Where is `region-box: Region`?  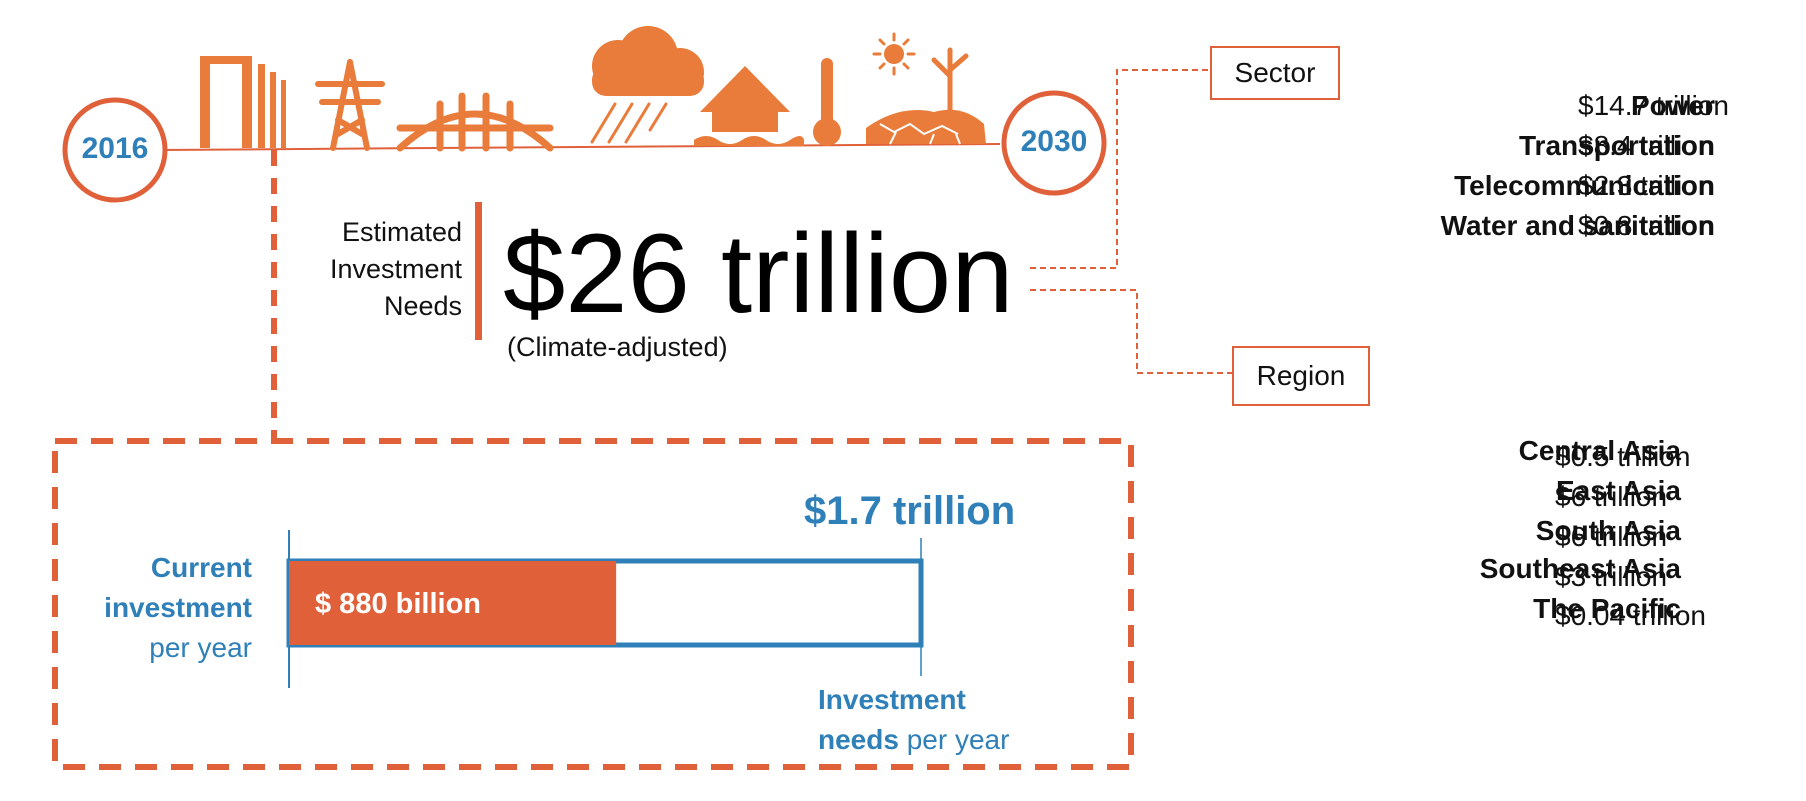 region-box: Region is located at coordinates (1301, 376).